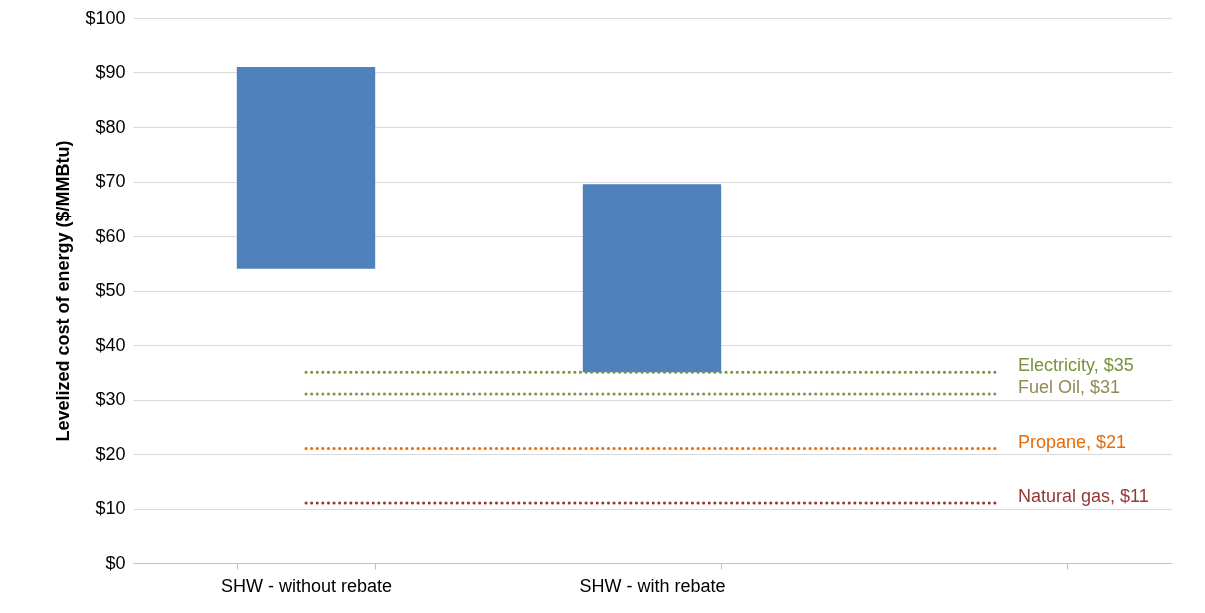 This screenshot has width=1205, height=613. What do you see at coordinates (1076, 365) in the screenshot?
I see `series-label: Electricity, $35` at bounding box center [1076, 365].